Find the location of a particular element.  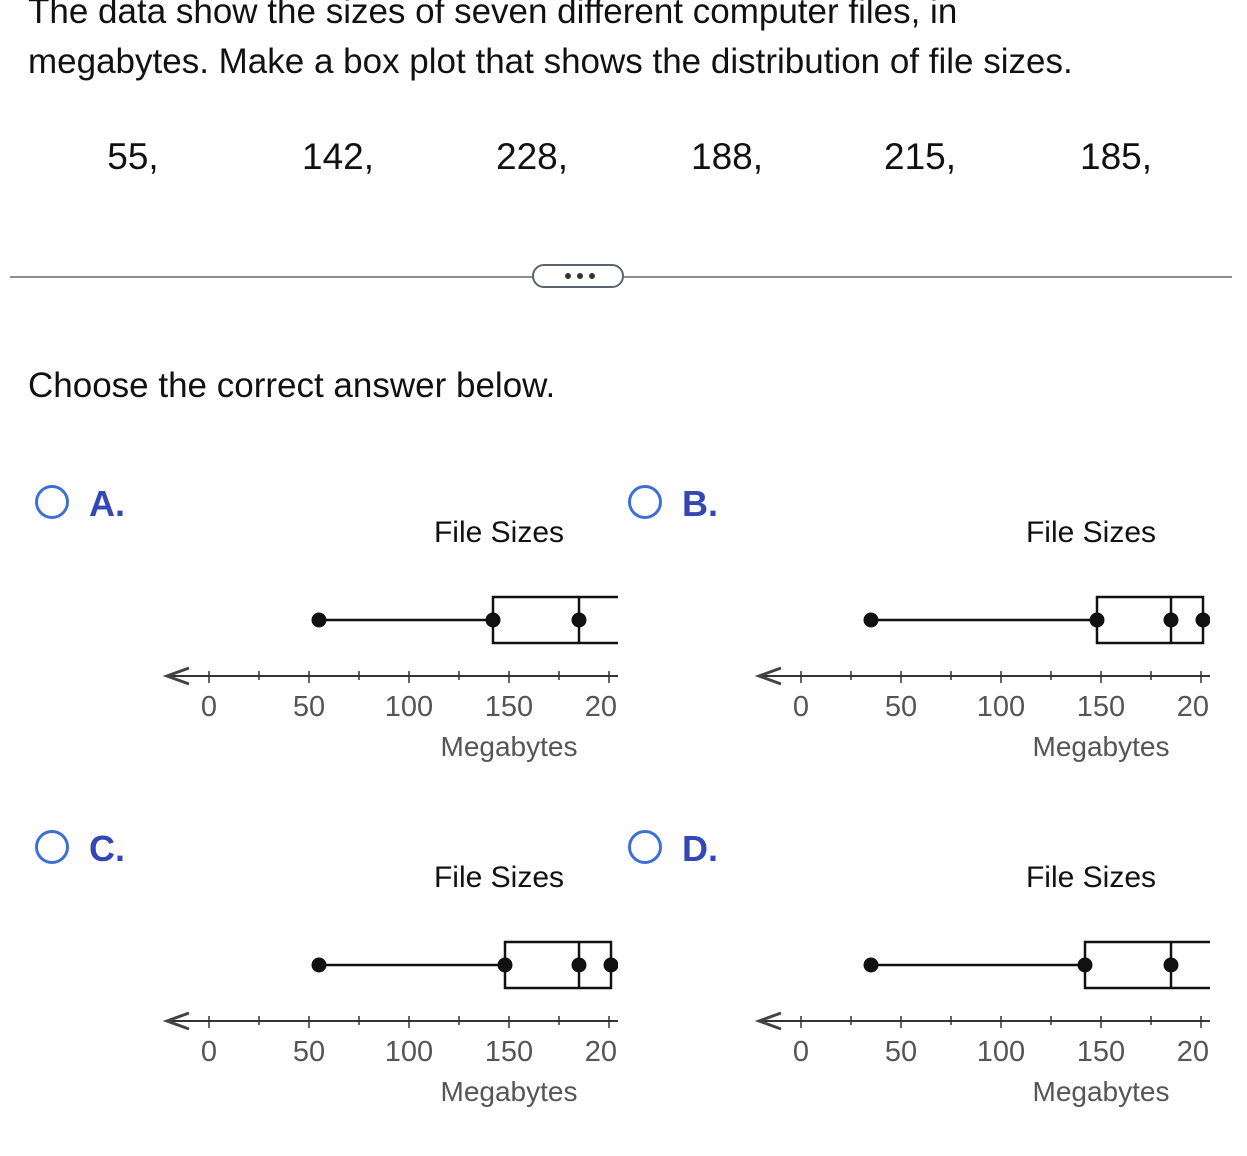

prompt: Choose the correct answer below. is located at coordinates (292, 385).